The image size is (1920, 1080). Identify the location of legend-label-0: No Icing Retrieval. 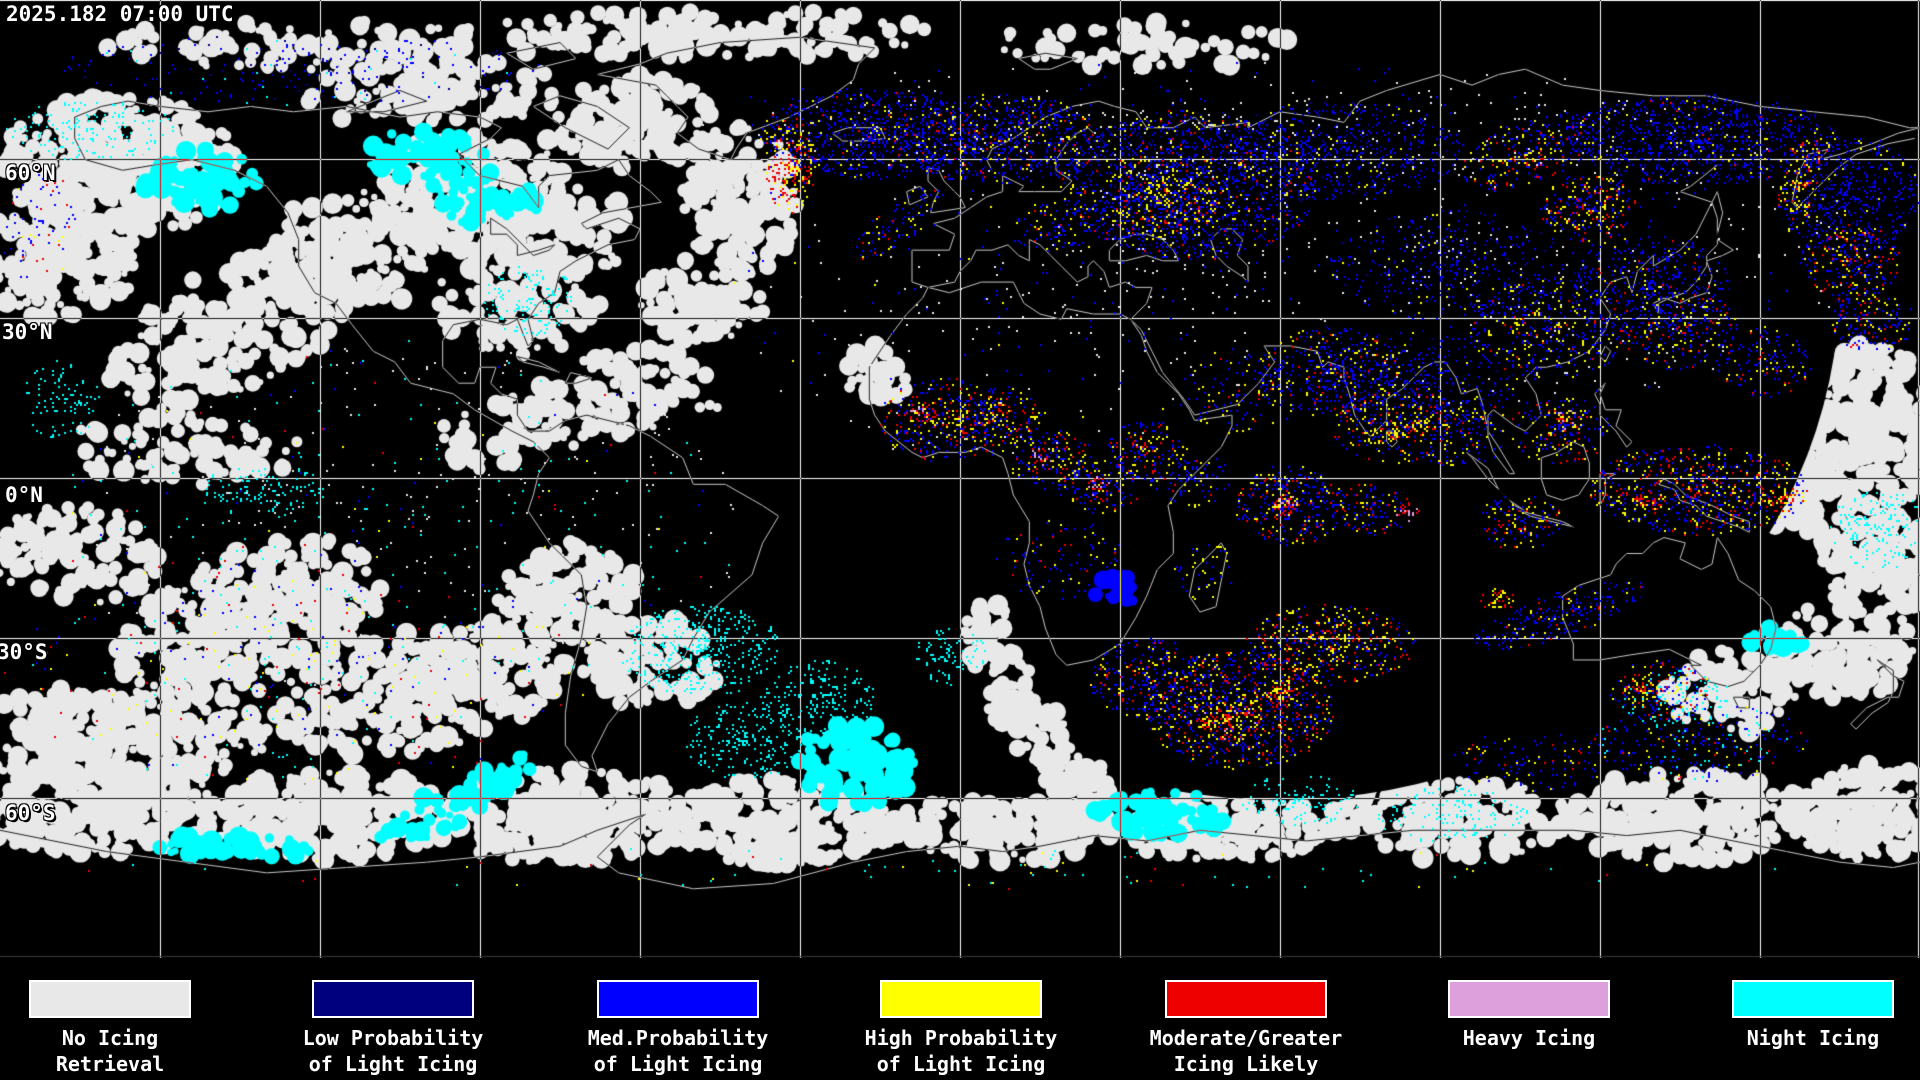
(110, 1051).